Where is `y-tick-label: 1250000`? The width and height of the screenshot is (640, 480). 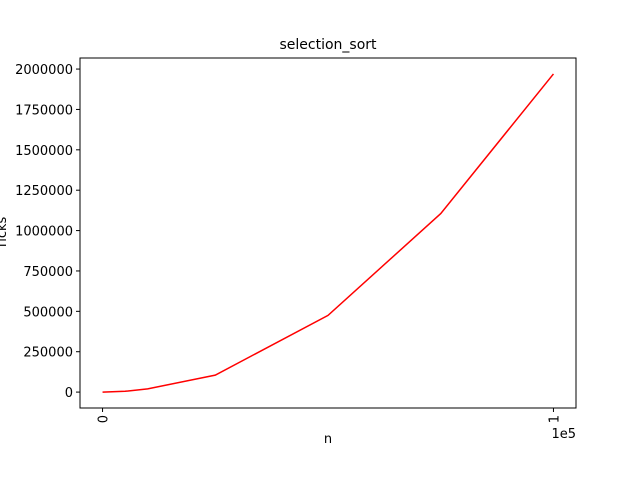
y-tick-label: 1250000 is located at coordinates (44, 191).